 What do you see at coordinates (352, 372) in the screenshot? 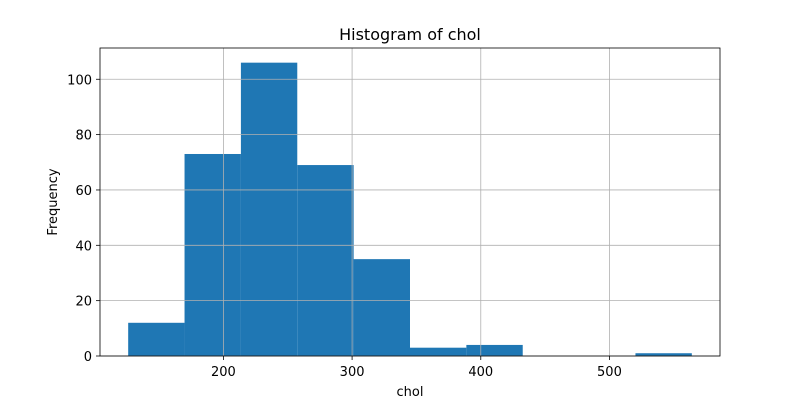
I see `x-tick-label: 300` at bounding box center [352, 372].